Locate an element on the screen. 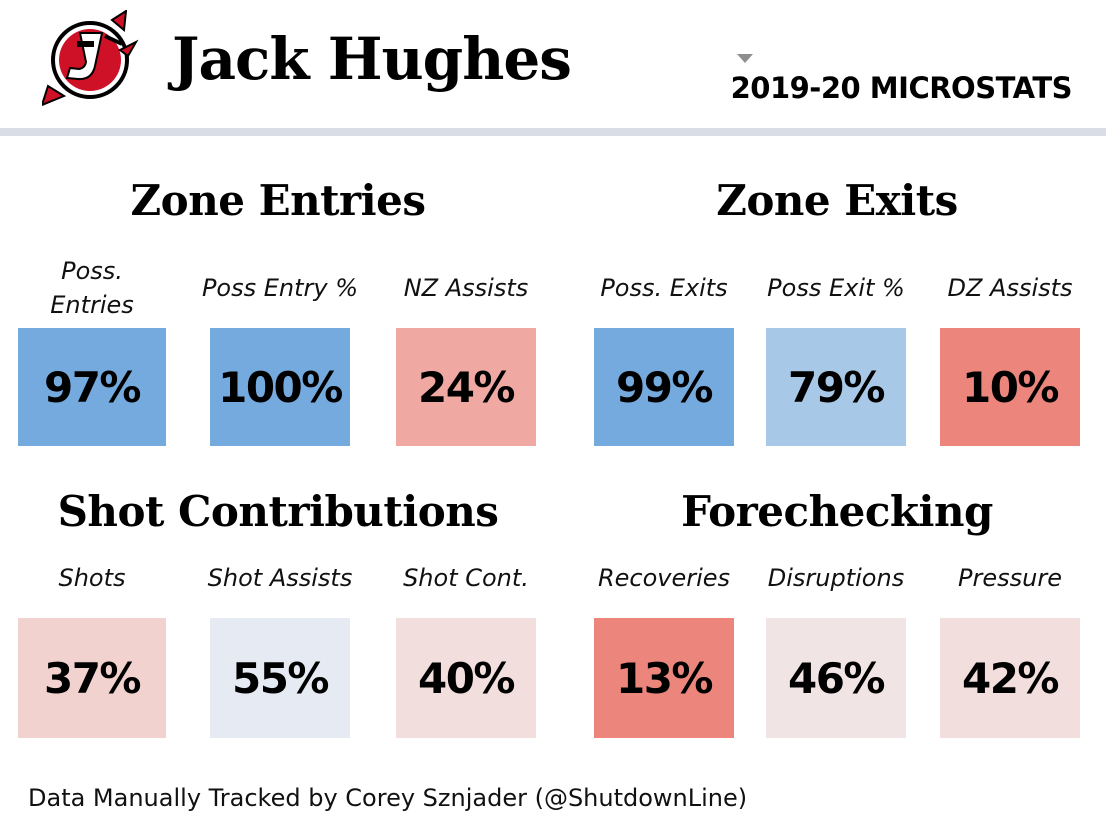 The image size is (1106, 836). metric-tile-nz-assists: 24% is located at coordinates (466, 387).